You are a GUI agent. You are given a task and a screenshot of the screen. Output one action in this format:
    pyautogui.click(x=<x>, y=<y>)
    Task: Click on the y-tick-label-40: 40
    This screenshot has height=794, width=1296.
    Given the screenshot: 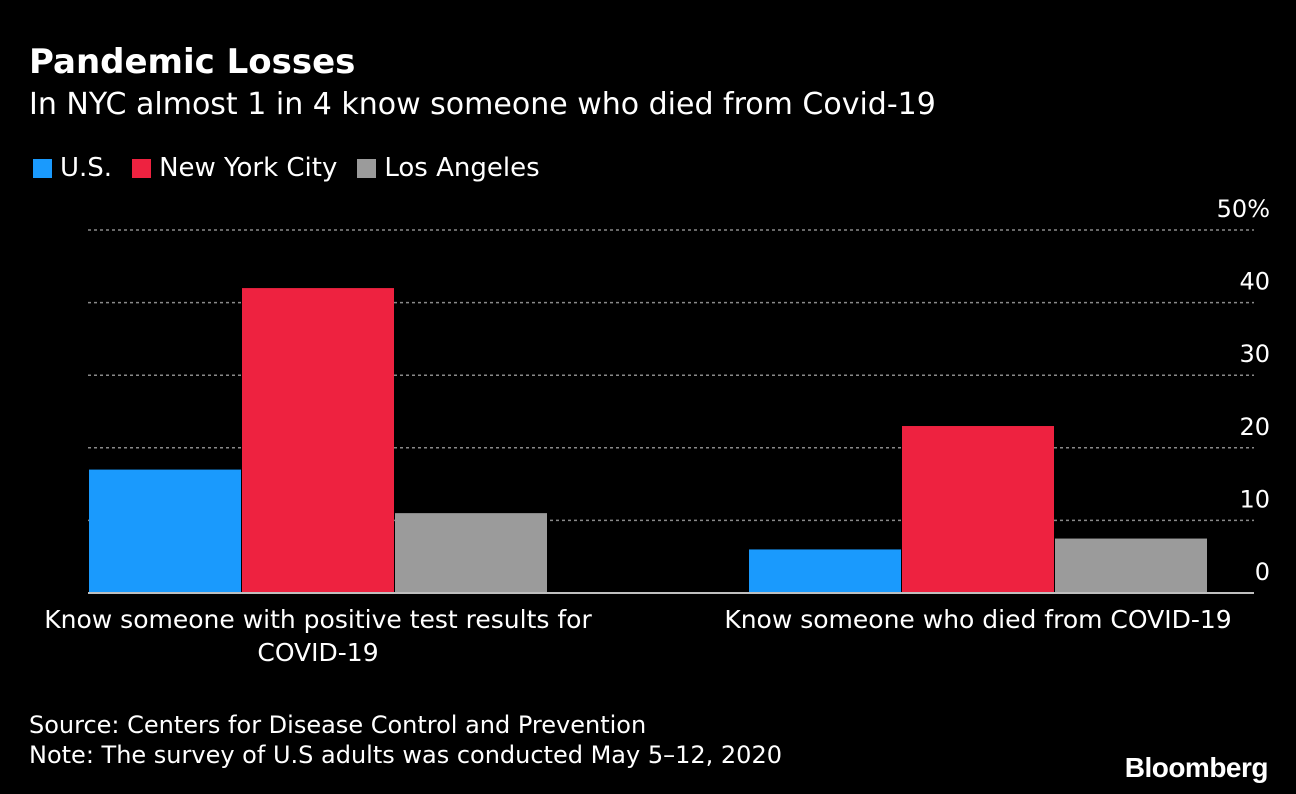 What is the action you would take?
    pyautogui.click(x=1254, y=282)
    